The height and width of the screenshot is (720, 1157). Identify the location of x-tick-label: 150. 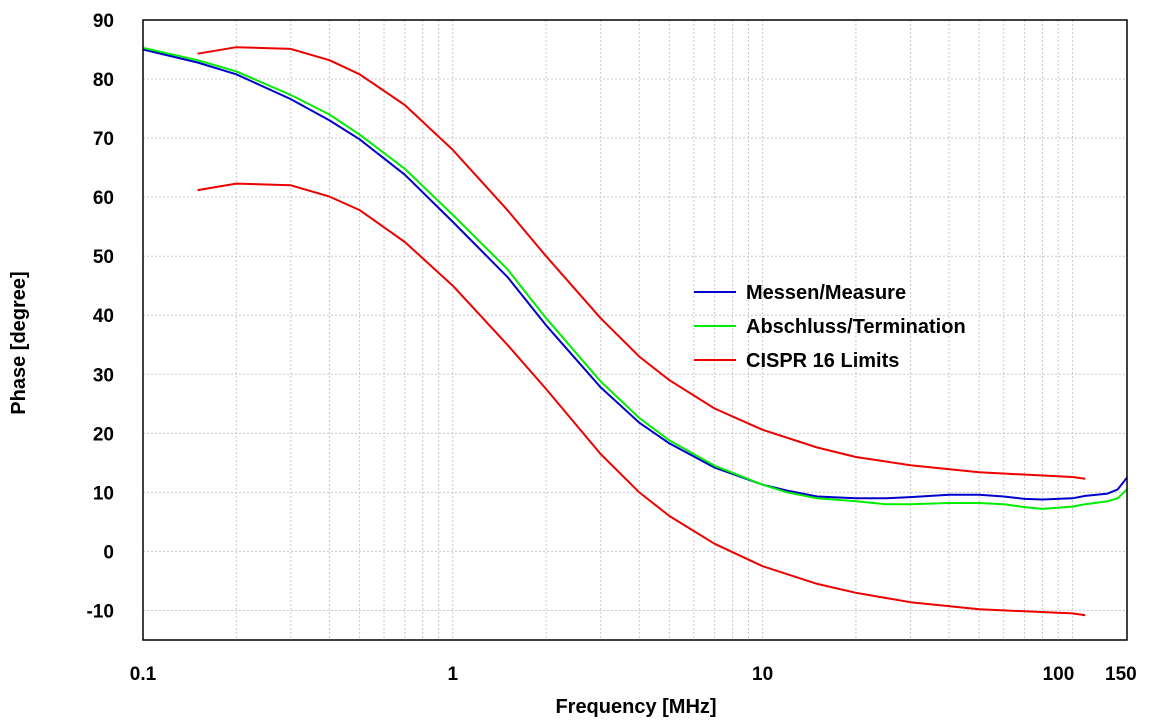
(1121, 674).